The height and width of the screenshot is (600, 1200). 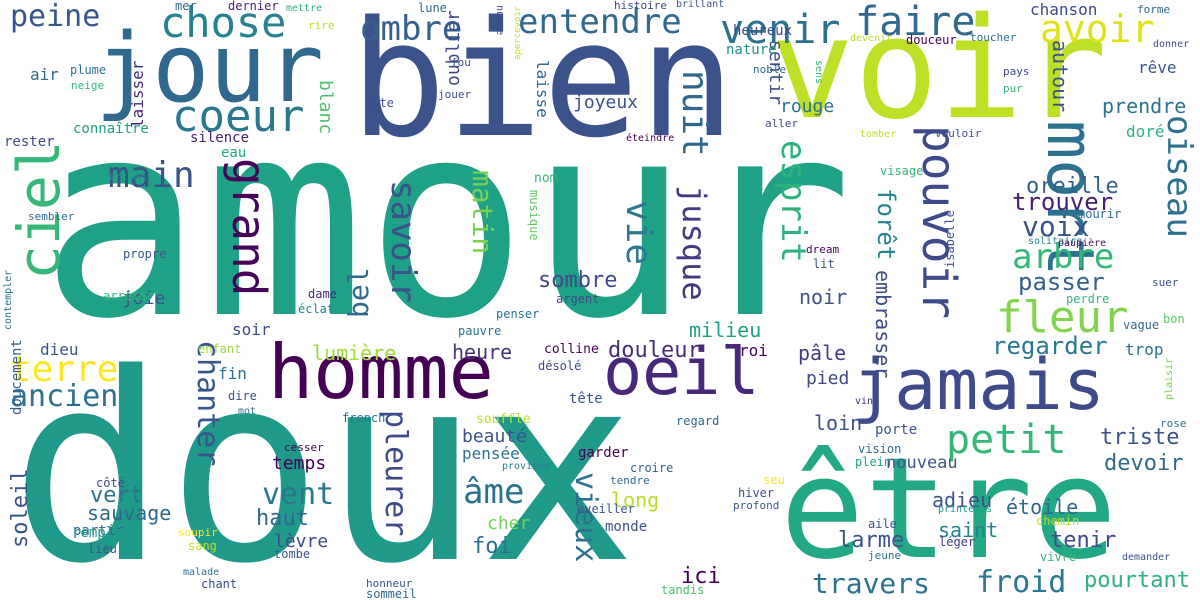 What do you see at coordinates (586, 399) in the screenshot?
I see `word: tête` at bounding box center [586, 399].